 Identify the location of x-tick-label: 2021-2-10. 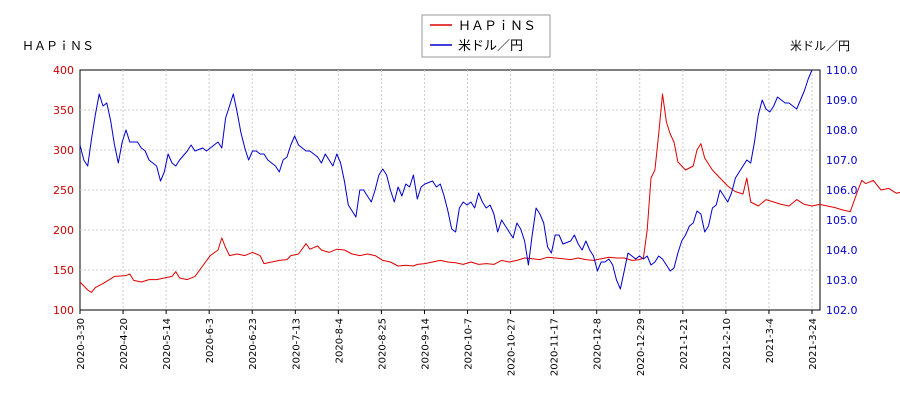
(727, 344).